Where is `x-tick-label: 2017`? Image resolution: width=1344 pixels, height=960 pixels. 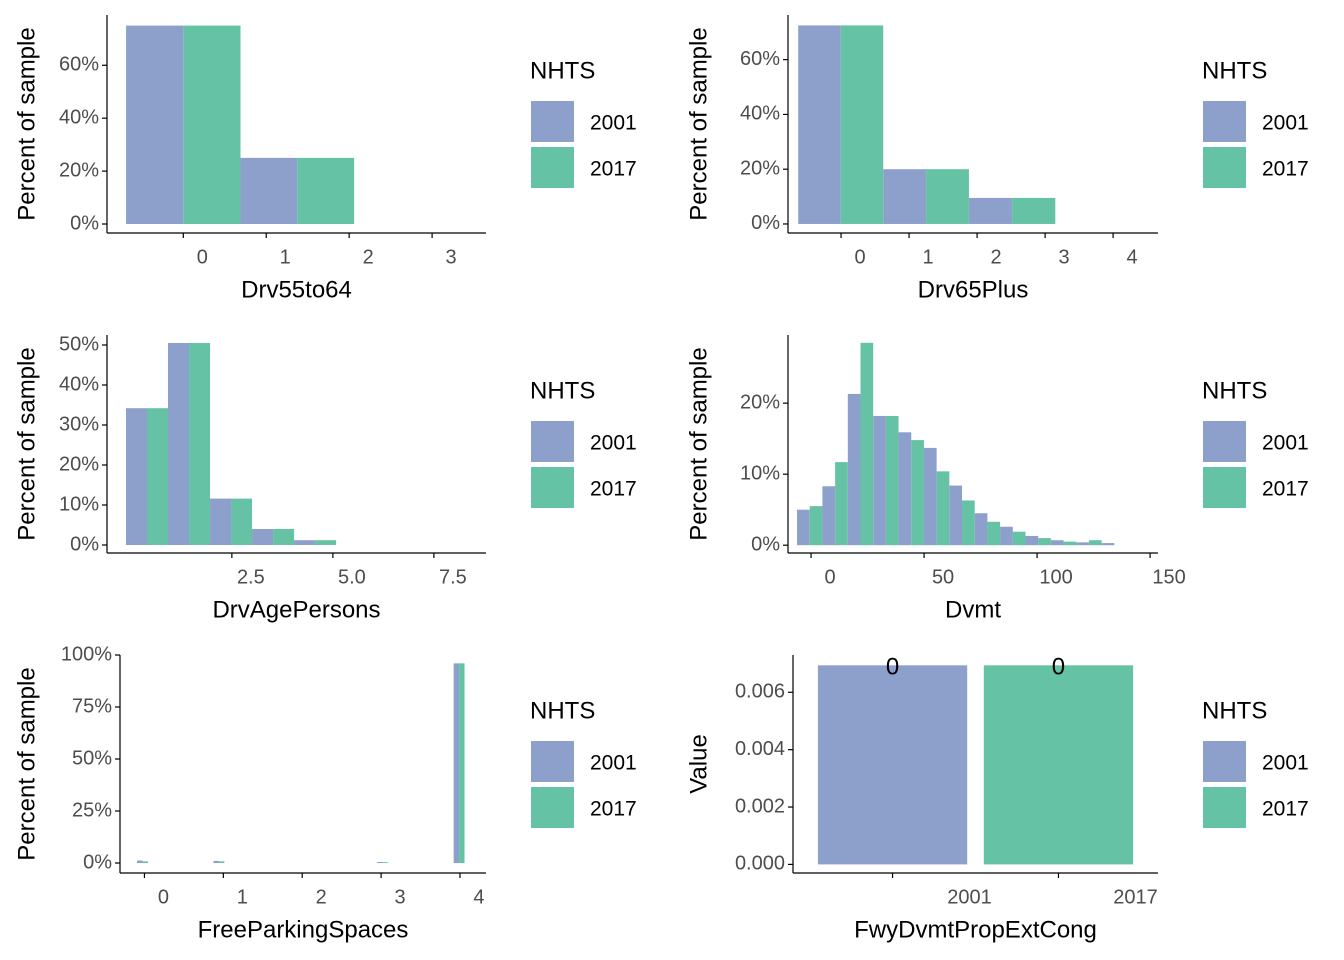 x-tick-label: 2017 is located at coordinates (1135, 897).